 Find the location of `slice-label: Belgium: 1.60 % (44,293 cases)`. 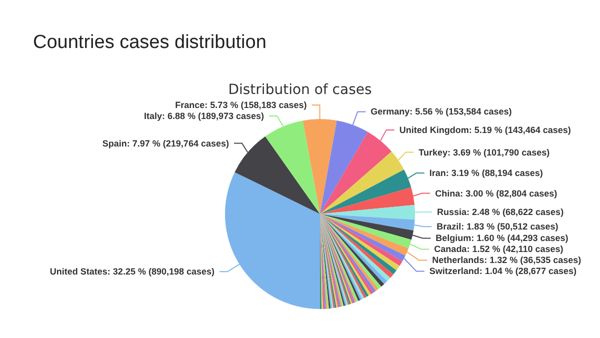

slice-label: Belgium: 1.60 % (44,293 cases) is located at coordinates (502, 238).